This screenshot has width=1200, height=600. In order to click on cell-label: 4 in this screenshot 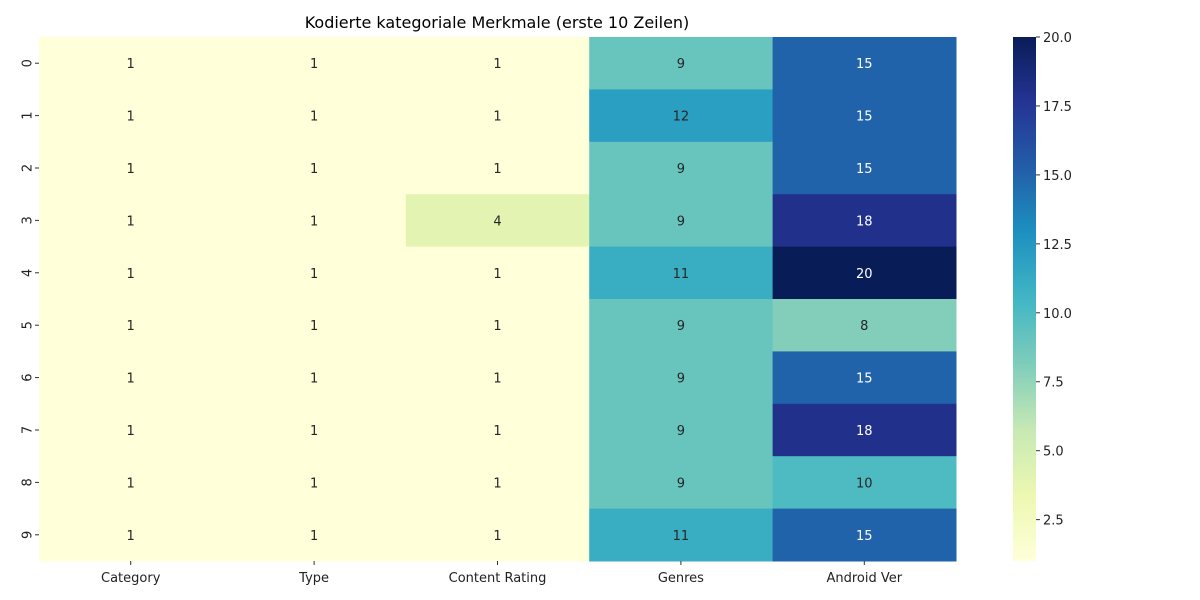, I will do `click(497, 221)`.